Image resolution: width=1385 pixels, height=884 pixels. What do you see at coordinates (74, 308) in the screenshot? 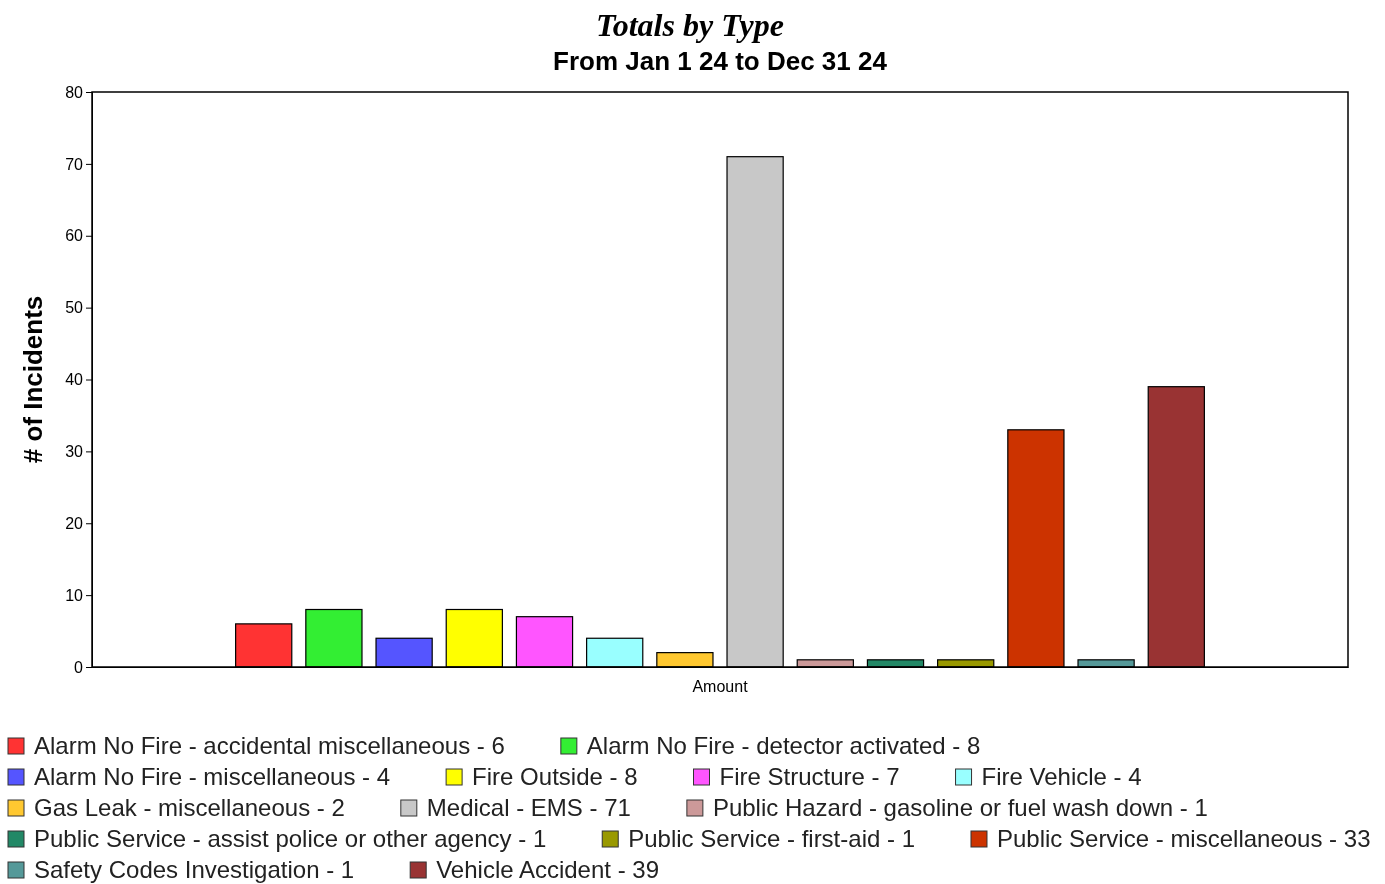
I see `y-tick-label: 50` at bounding box center [74, 308].